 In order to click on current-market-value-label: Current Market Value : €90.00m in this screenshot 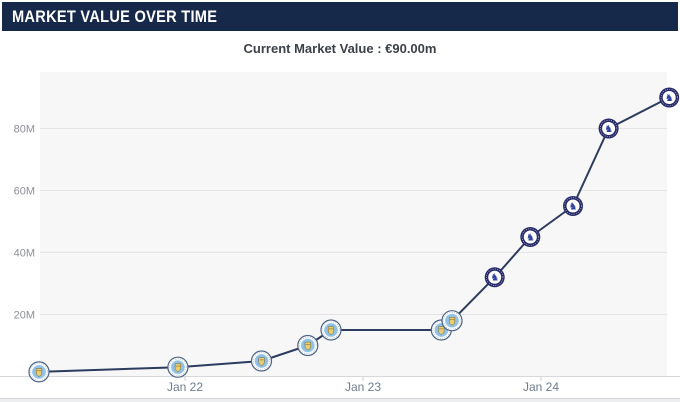, I will do `click(340, 48)`.